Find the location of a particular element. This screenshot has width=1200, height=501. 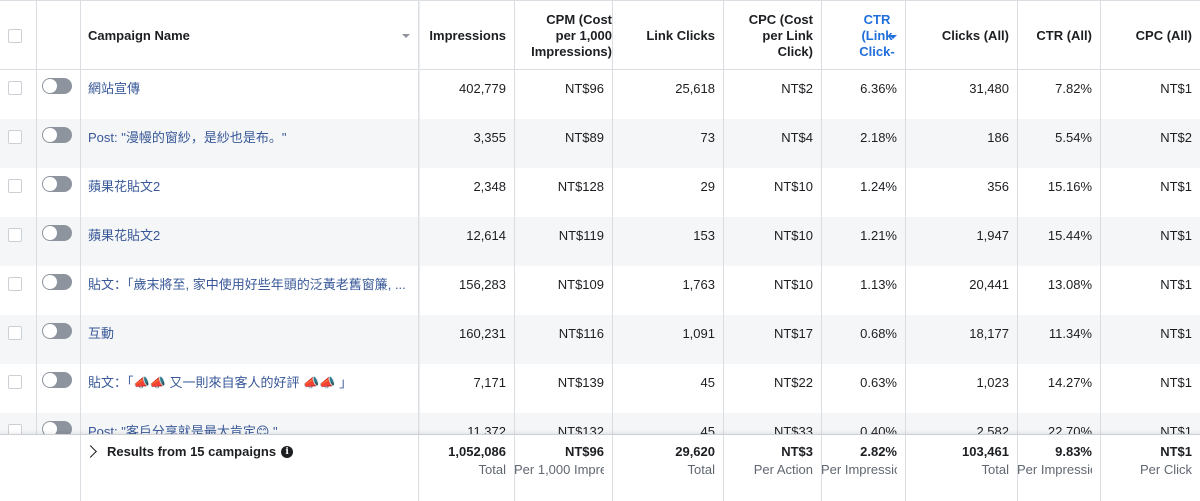

chevron-right-icon is located at coordinates (90, 451).